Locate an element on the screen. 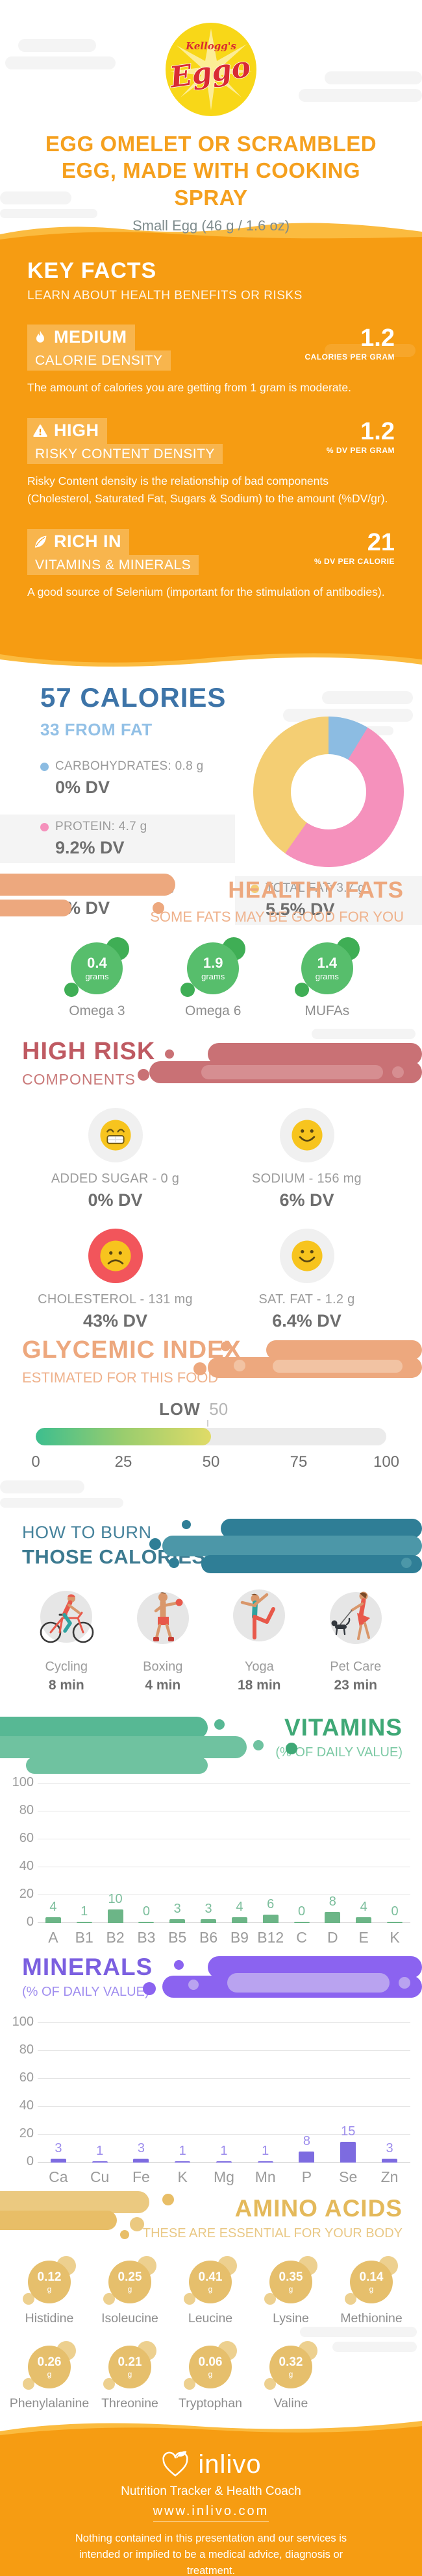 This screenshot has height=2576, width=422. x-tick-label: B6 is located at coordinates (209, 1937).